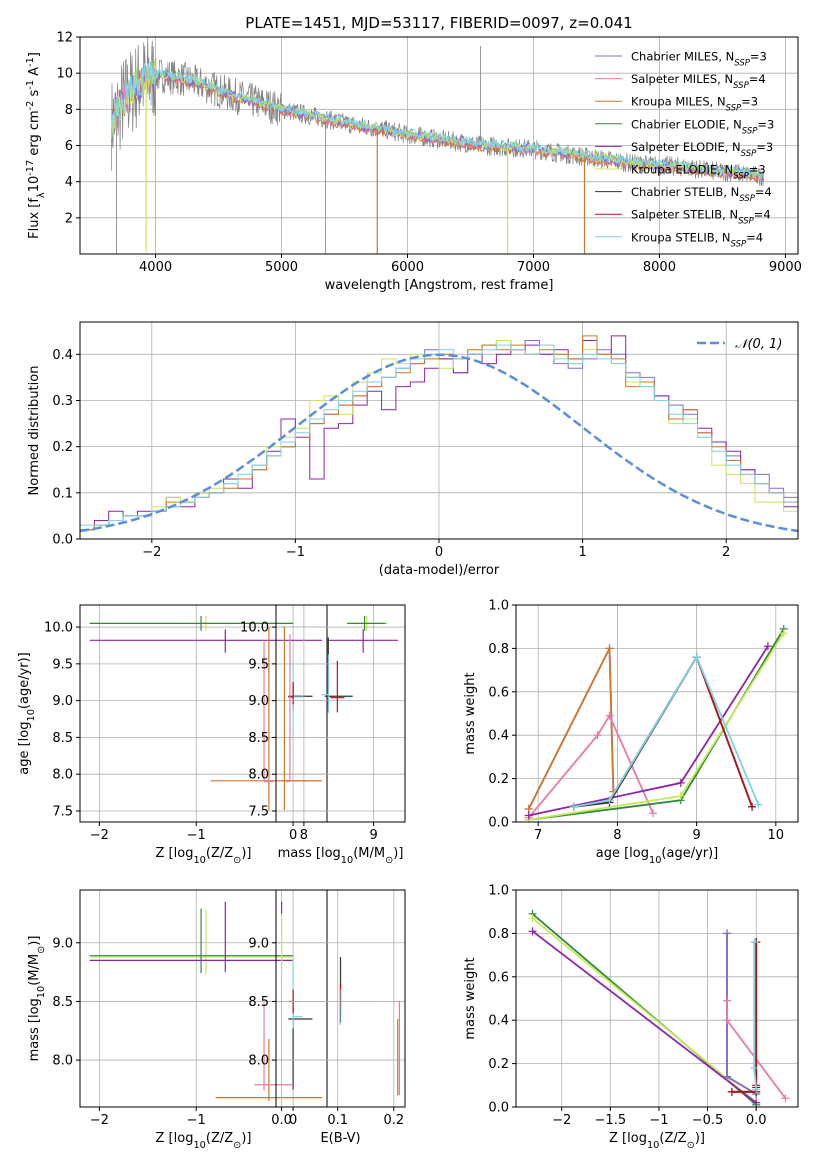 This screenshot has width=819, height=1170. Describe the element at coordinates (254, 628) in the screenshot. I see `y-tick-label: 10.0` at that location.